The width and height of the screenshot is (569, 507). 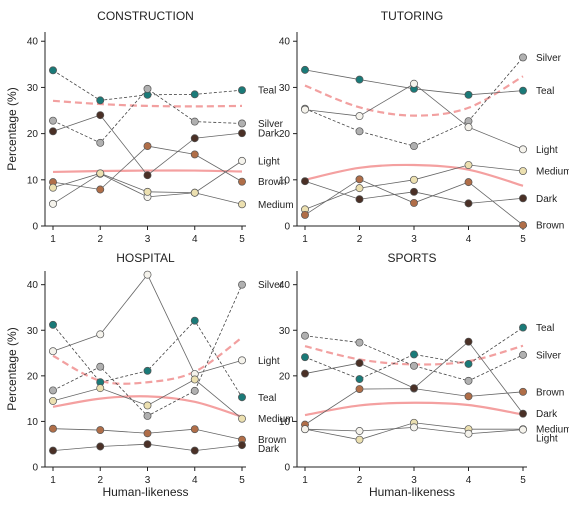 I want to click on series-line-brown, so click(x=147, y=167).